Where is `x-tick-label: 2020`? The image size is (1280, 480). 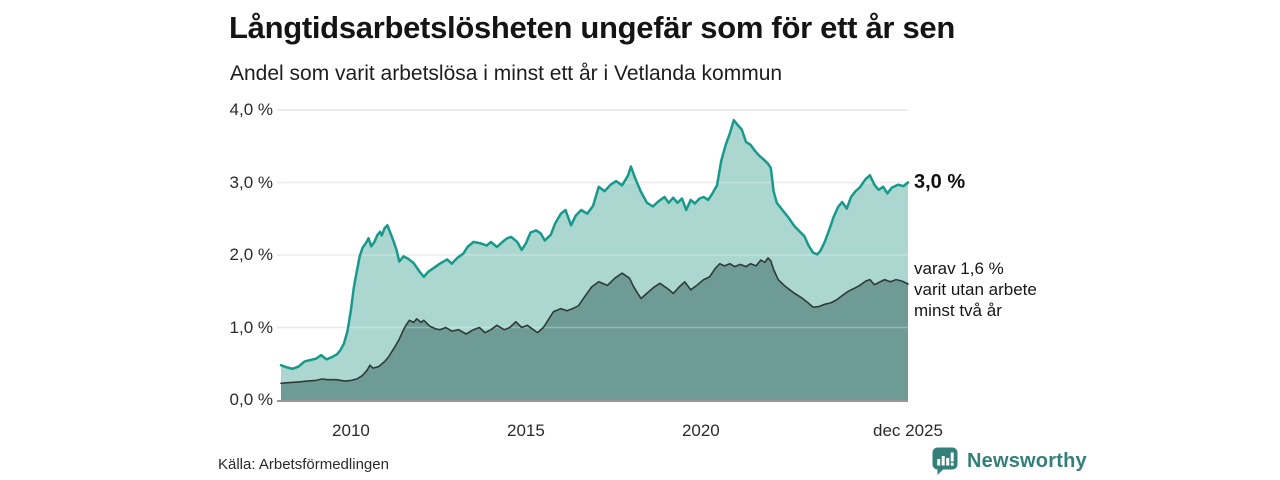
x-tick-label: 2020 is located at coordinates (700, 430).